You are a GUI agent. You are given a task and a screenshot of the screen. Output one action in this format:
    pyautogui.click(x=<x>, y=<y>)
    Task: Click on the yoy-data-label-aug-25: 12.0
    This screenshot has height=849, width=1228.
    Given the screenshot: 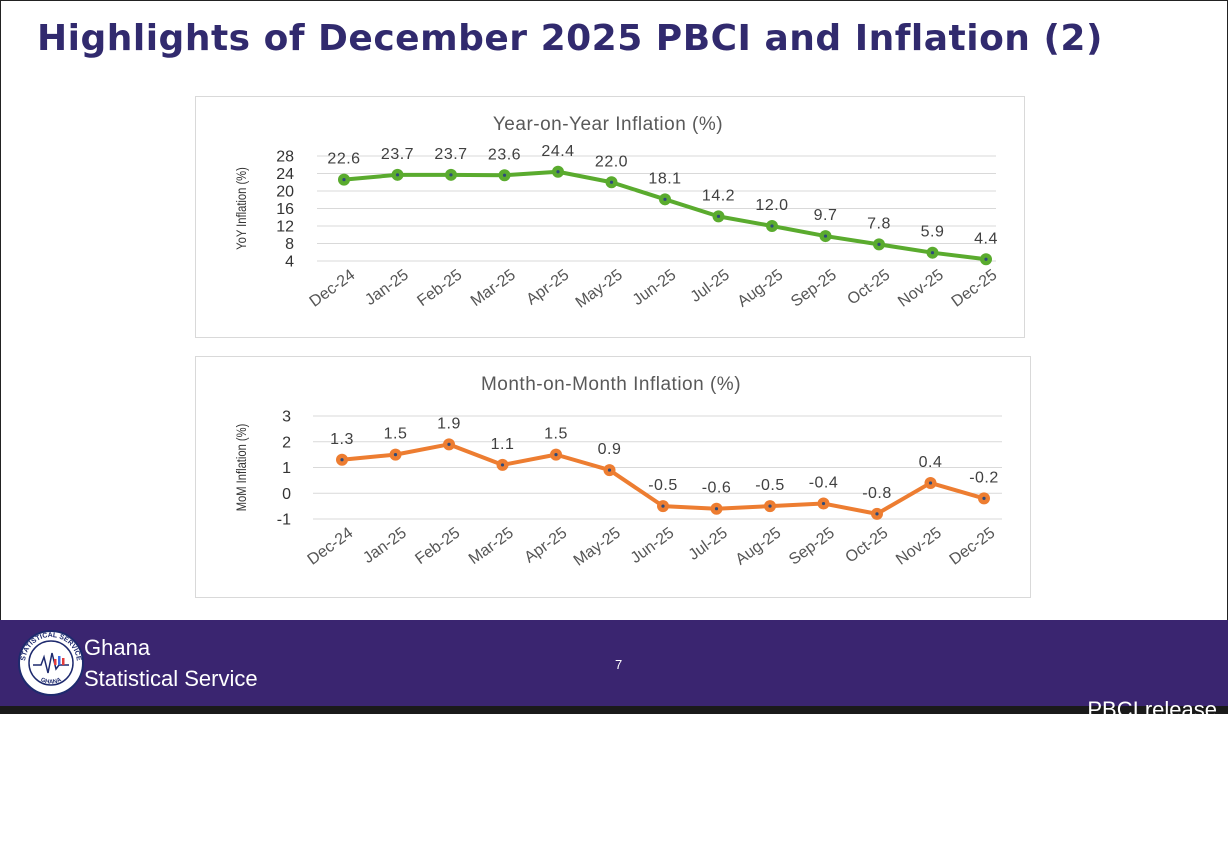 What is the action you would take?
    pyautogui.click(x=771, y=205)
    